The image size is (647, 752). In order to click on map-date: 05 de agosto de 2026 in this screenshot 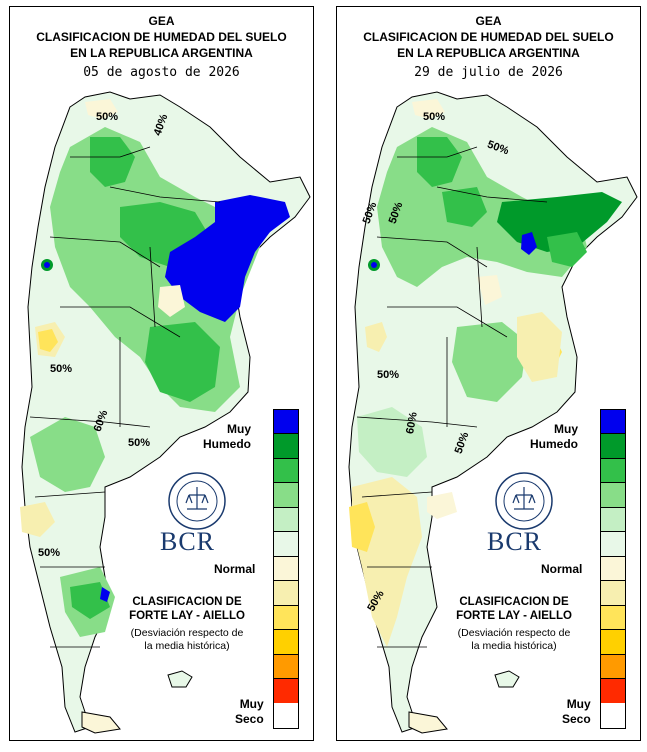, I will do `click(161, 72)`.